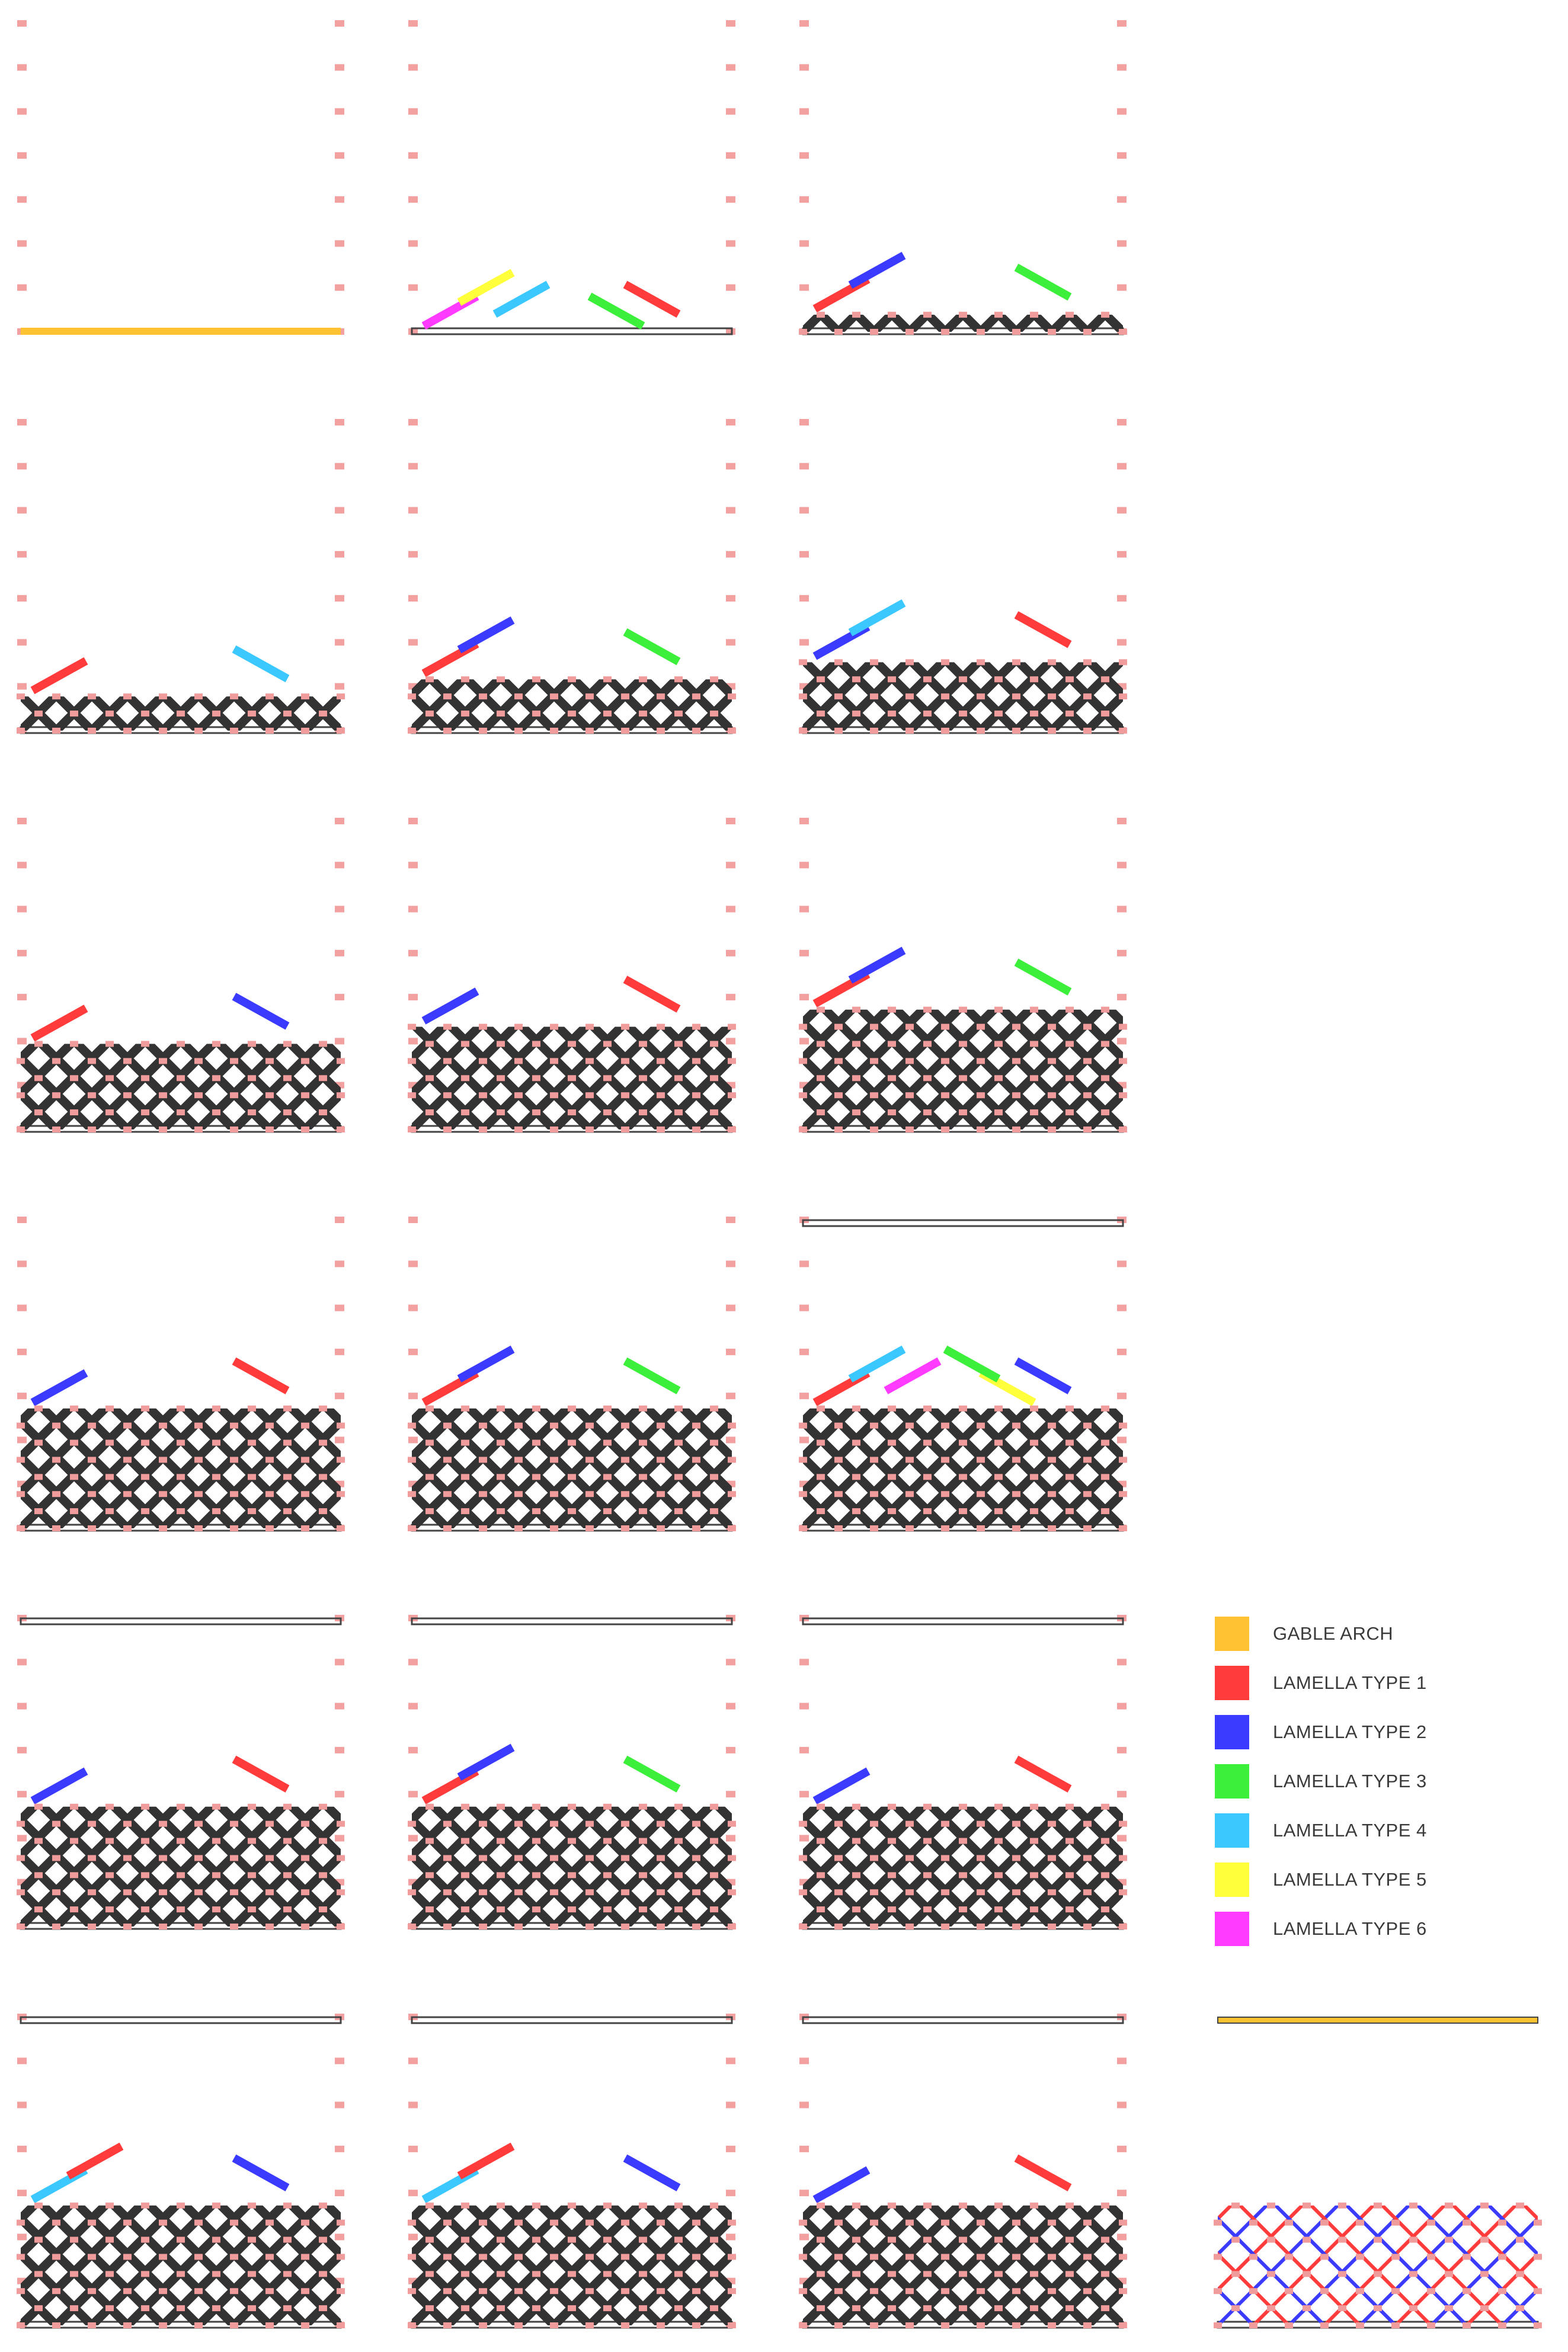 The image size is (1568, 2352). What do you see at coordinates (1381, 1682) in the screenshot?
I see `legend-item-lamella-type-1: LAMELLA TYPE 1` at bounding box center [1381, 1682].